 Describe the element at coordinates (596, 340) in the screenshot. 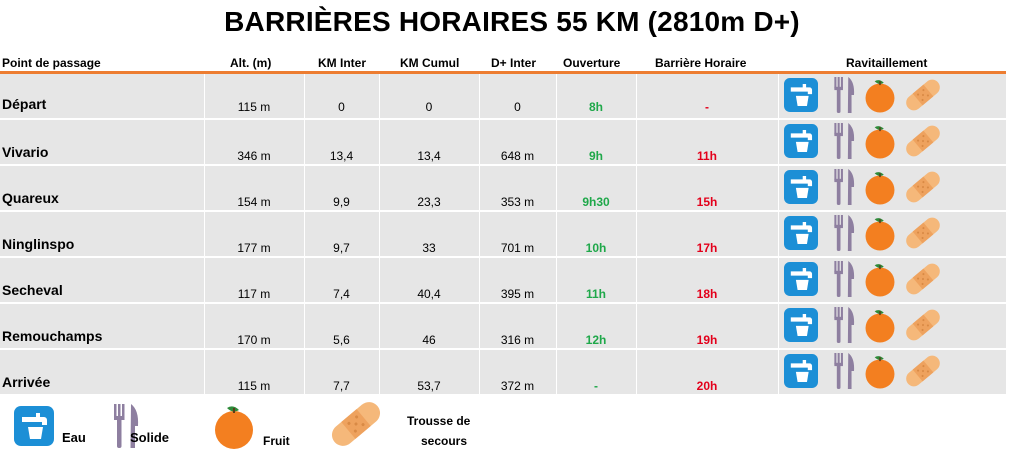

I see `cell-ouverture: 12h` at that location.